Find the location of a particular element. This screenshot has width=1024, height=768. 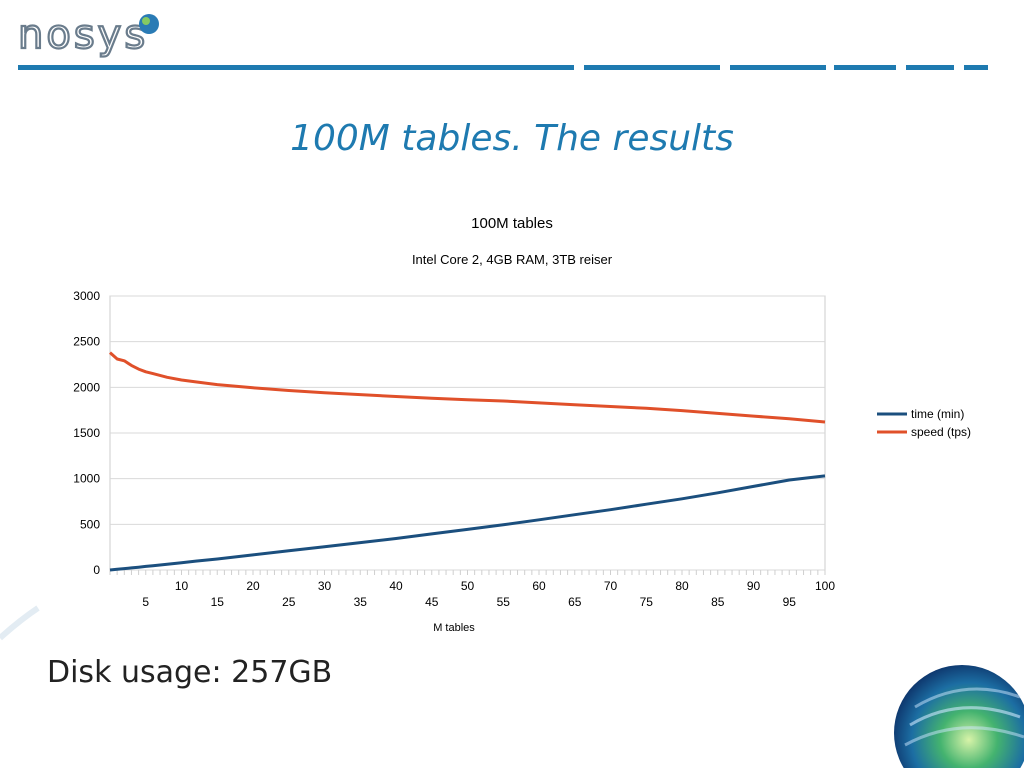

globe-graphic is located at coordinates (959, 716).